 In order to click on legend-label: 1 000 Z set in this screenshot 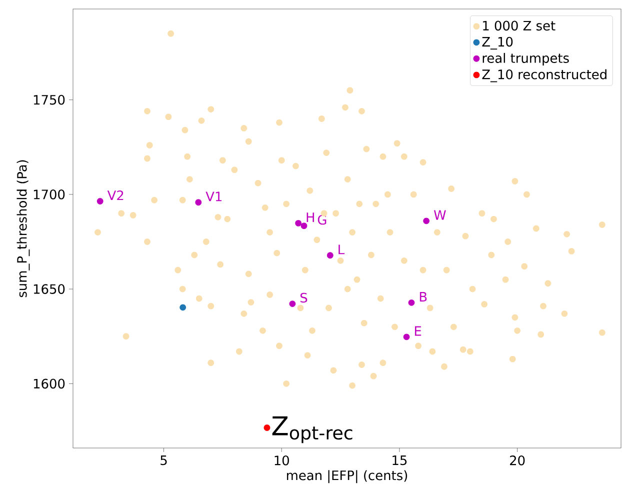, I will do `click(519, 25)`.